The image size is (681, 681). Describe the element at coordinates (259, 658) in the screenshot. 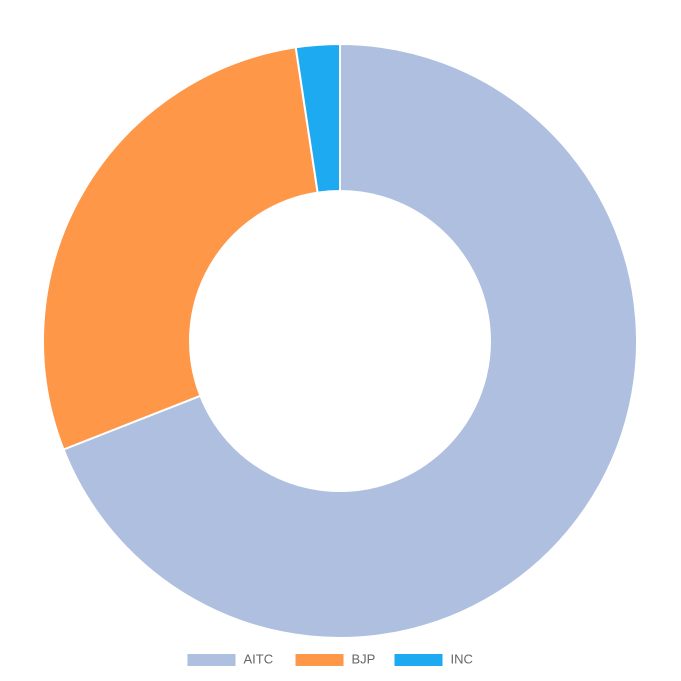

I see `legend-label: AITC` at that location.